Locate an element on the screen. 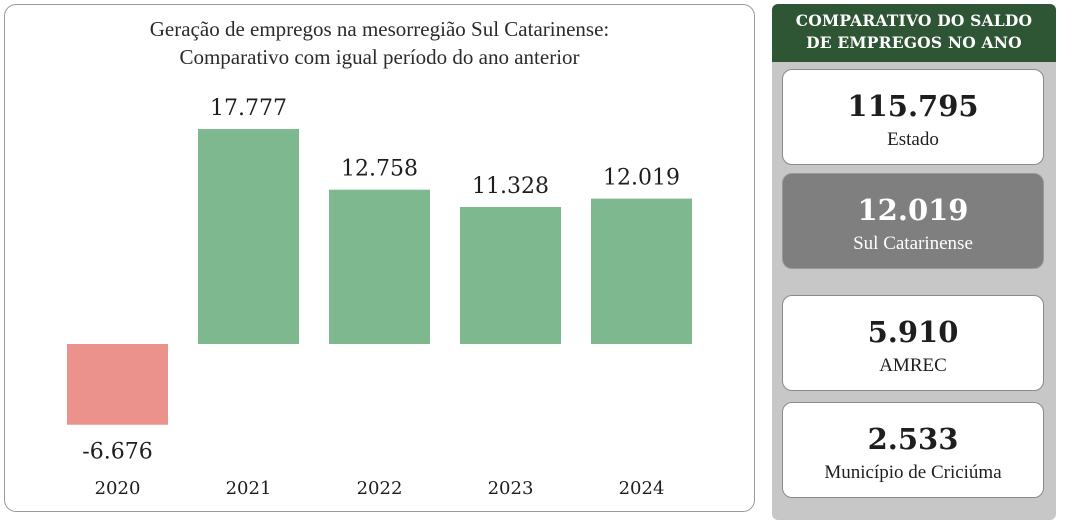 The image size is (1083, 529). card-amrec: 5.910 AMREC is located at coordinates (913, 343).